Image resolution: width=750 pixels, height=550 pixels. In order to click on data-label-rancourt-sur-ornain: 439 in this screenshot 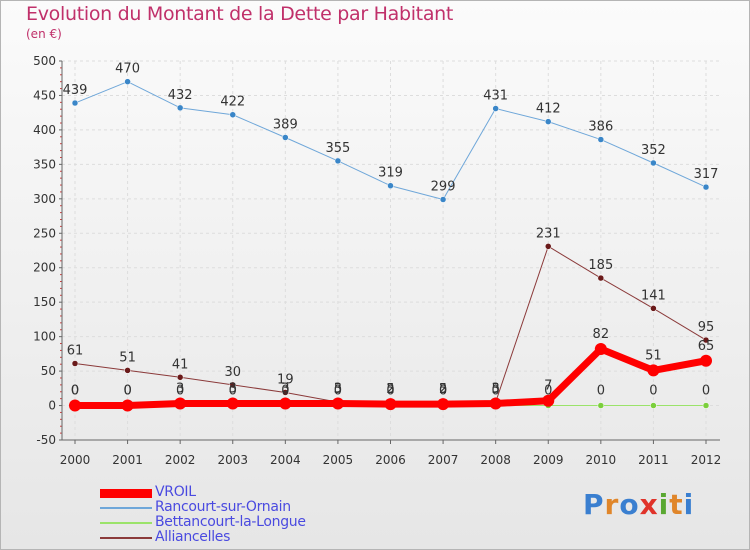, I will do `click(75, 90)`.